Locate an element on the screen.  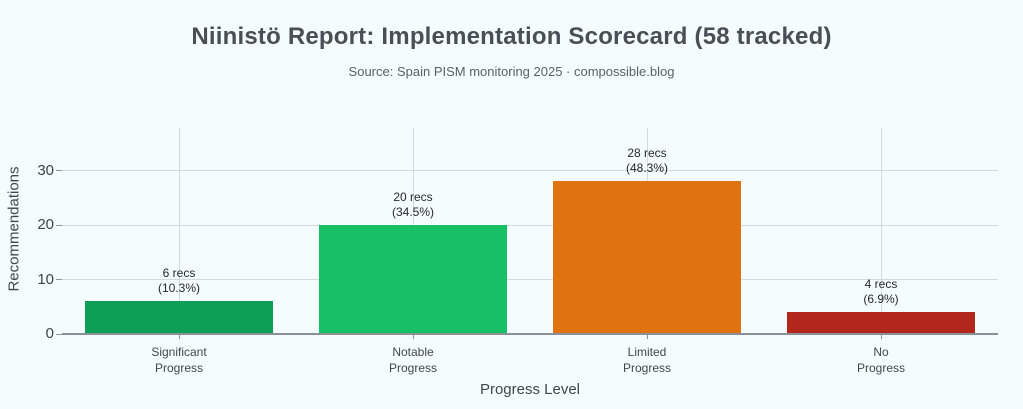
x-category-label: Limited Progress is located at coordinates (647, 360).